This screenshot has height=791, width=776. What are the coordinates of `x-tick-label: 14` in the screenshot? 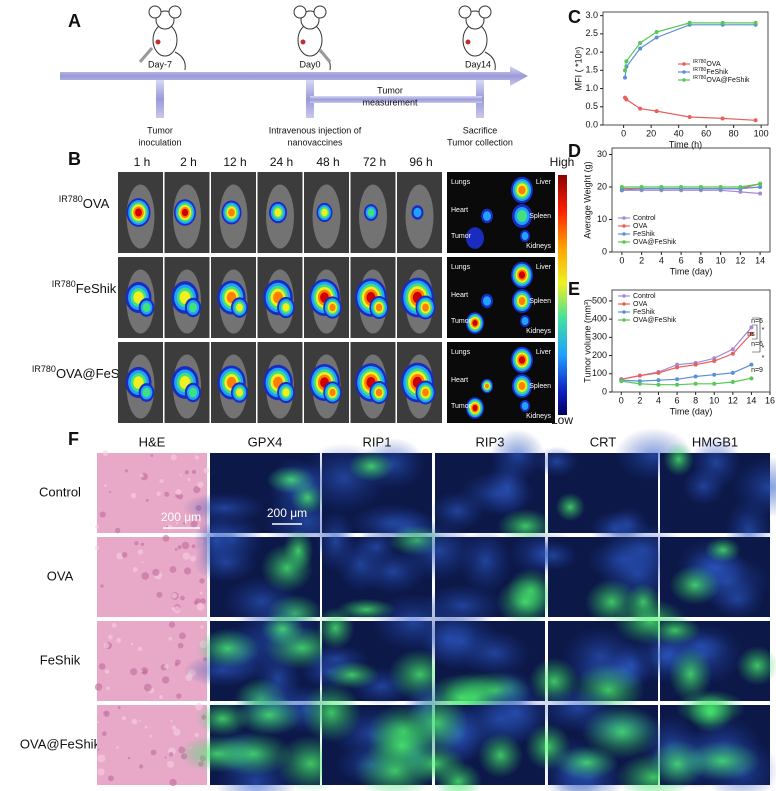 It's located at (760, 260).